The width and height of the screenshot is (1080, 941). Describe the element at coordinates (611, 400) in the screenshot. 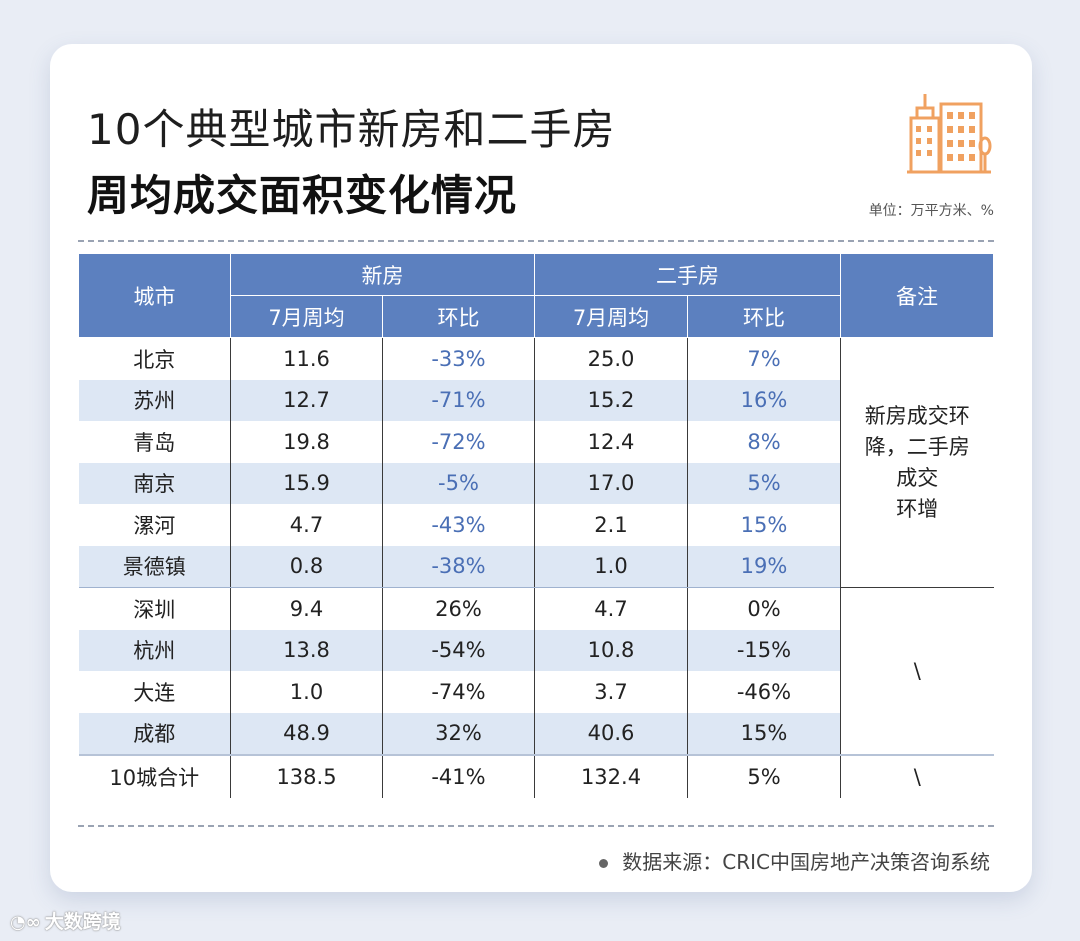

I see `second-avg-cell: 15.2` at that location.